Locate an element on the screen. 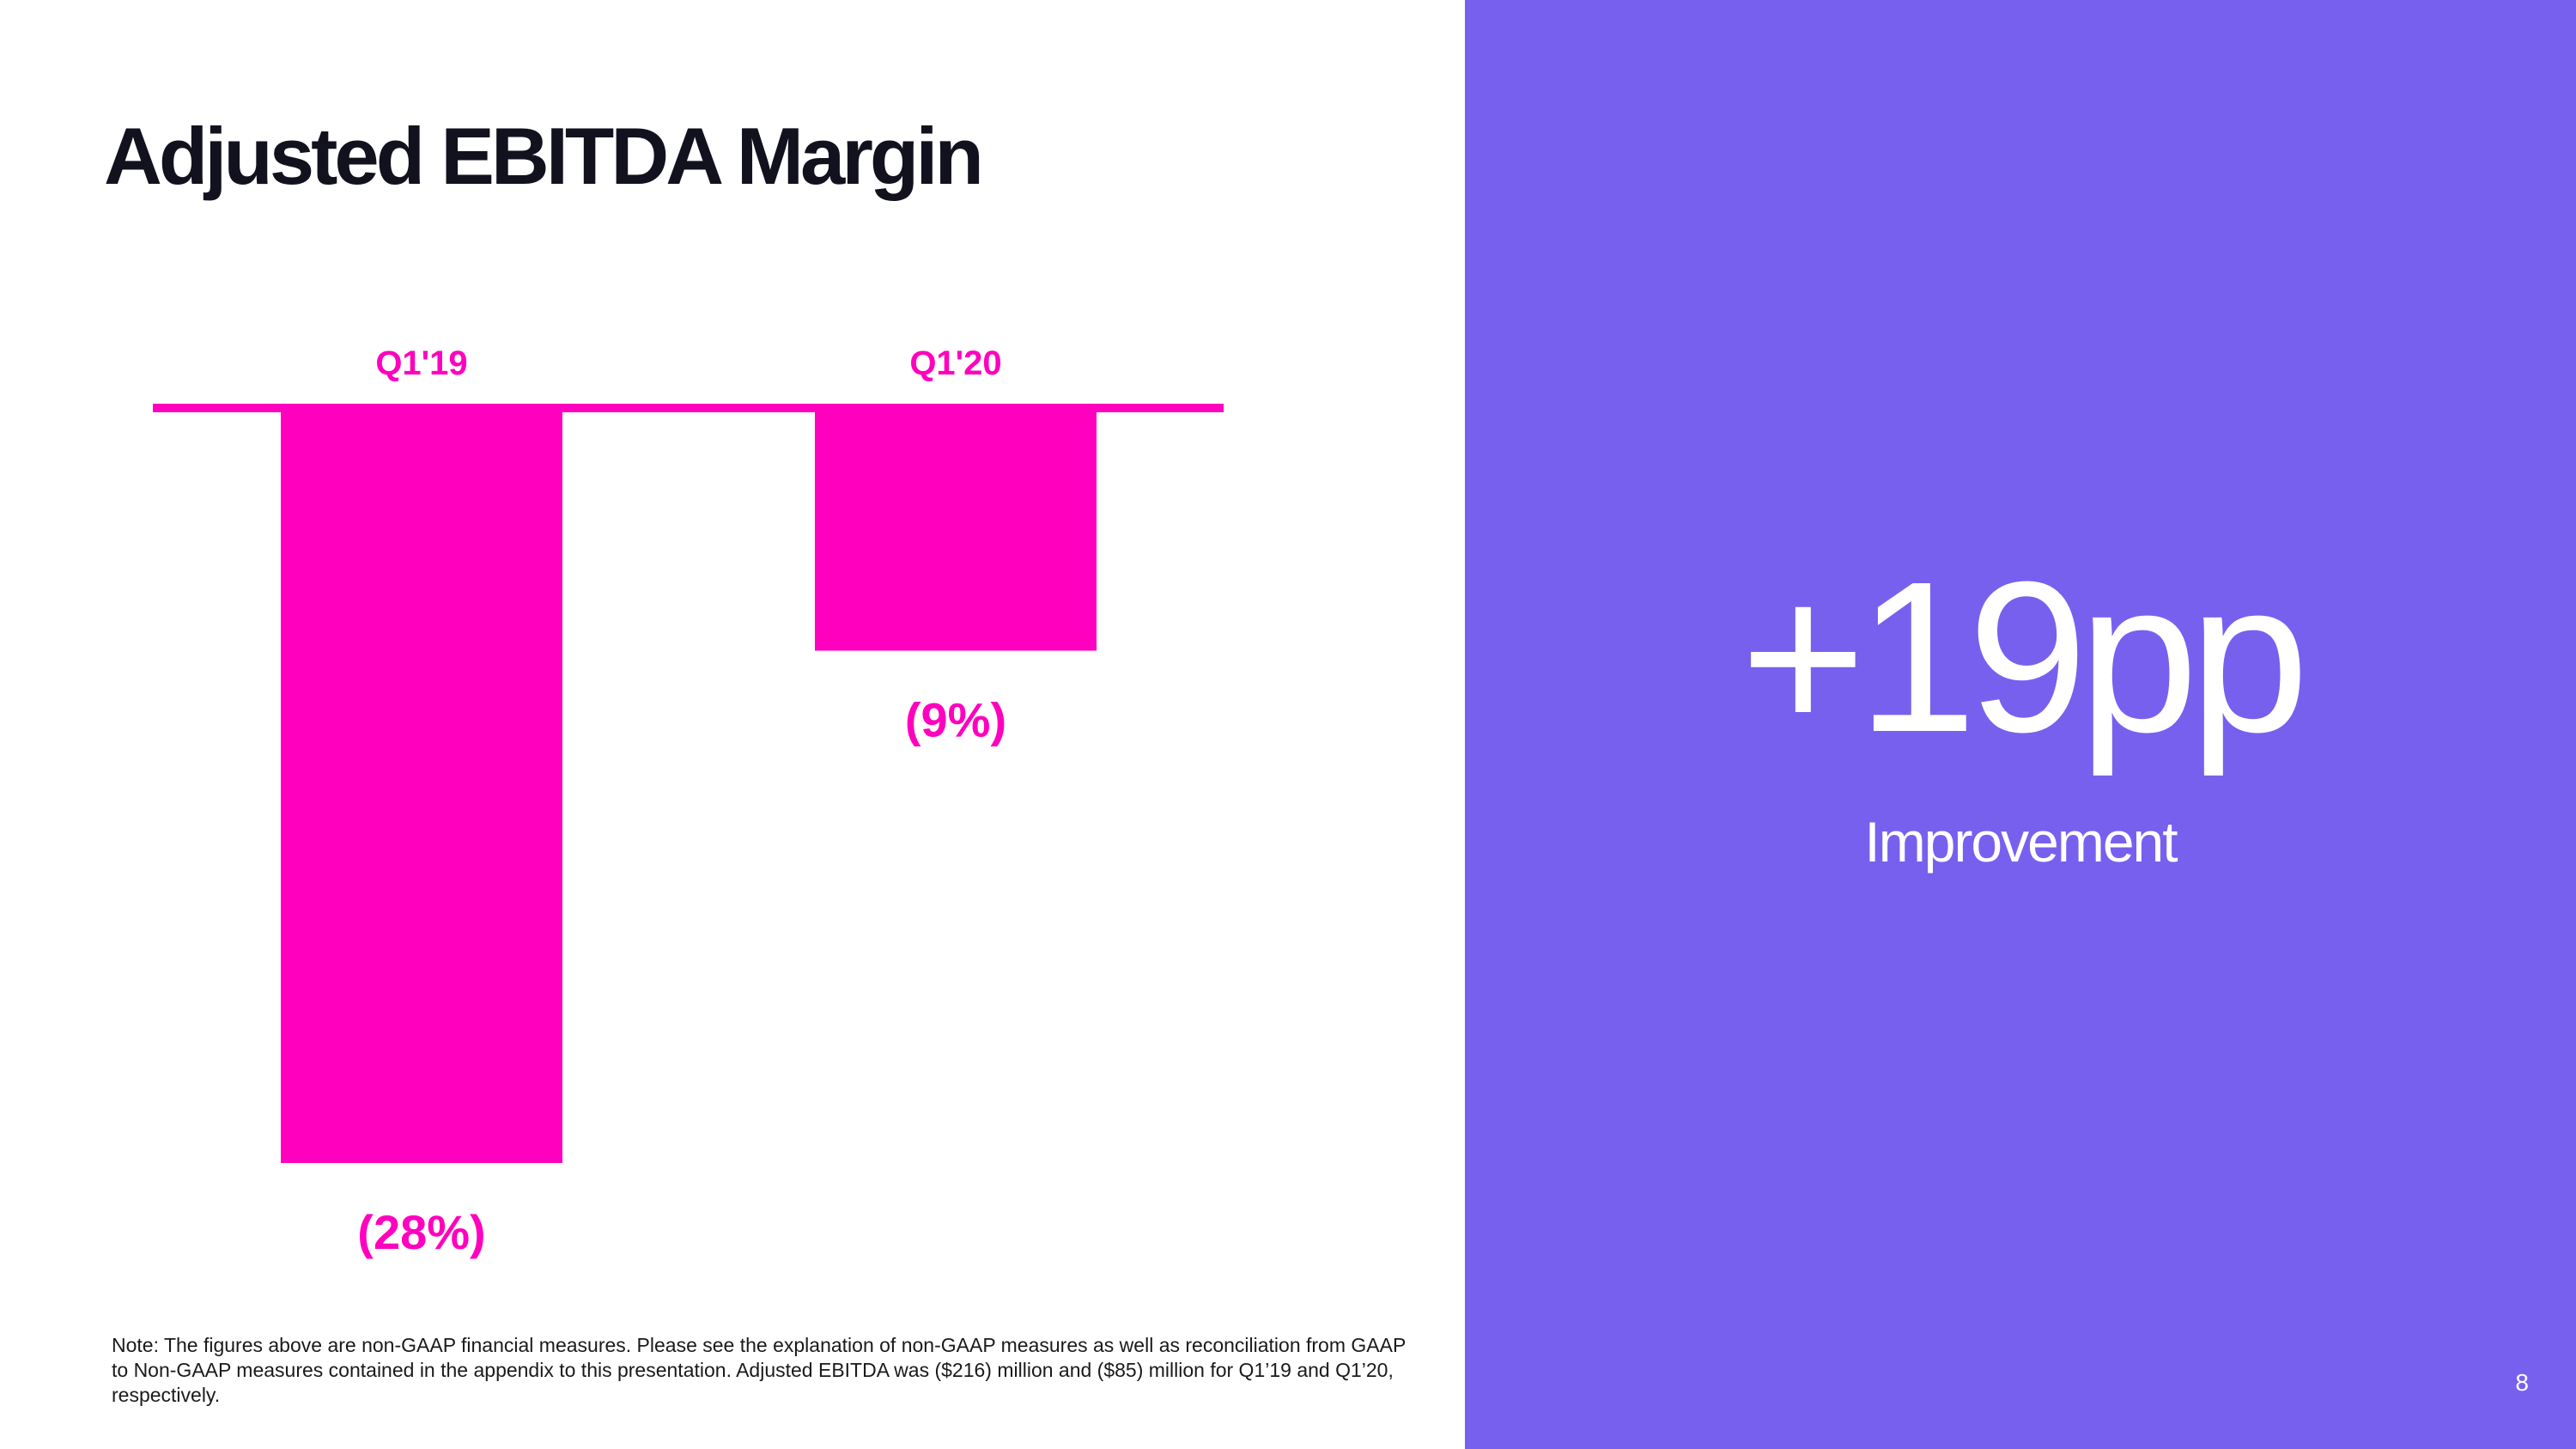  improvement-caption: Improvement is located at coordinates (2021, 842).